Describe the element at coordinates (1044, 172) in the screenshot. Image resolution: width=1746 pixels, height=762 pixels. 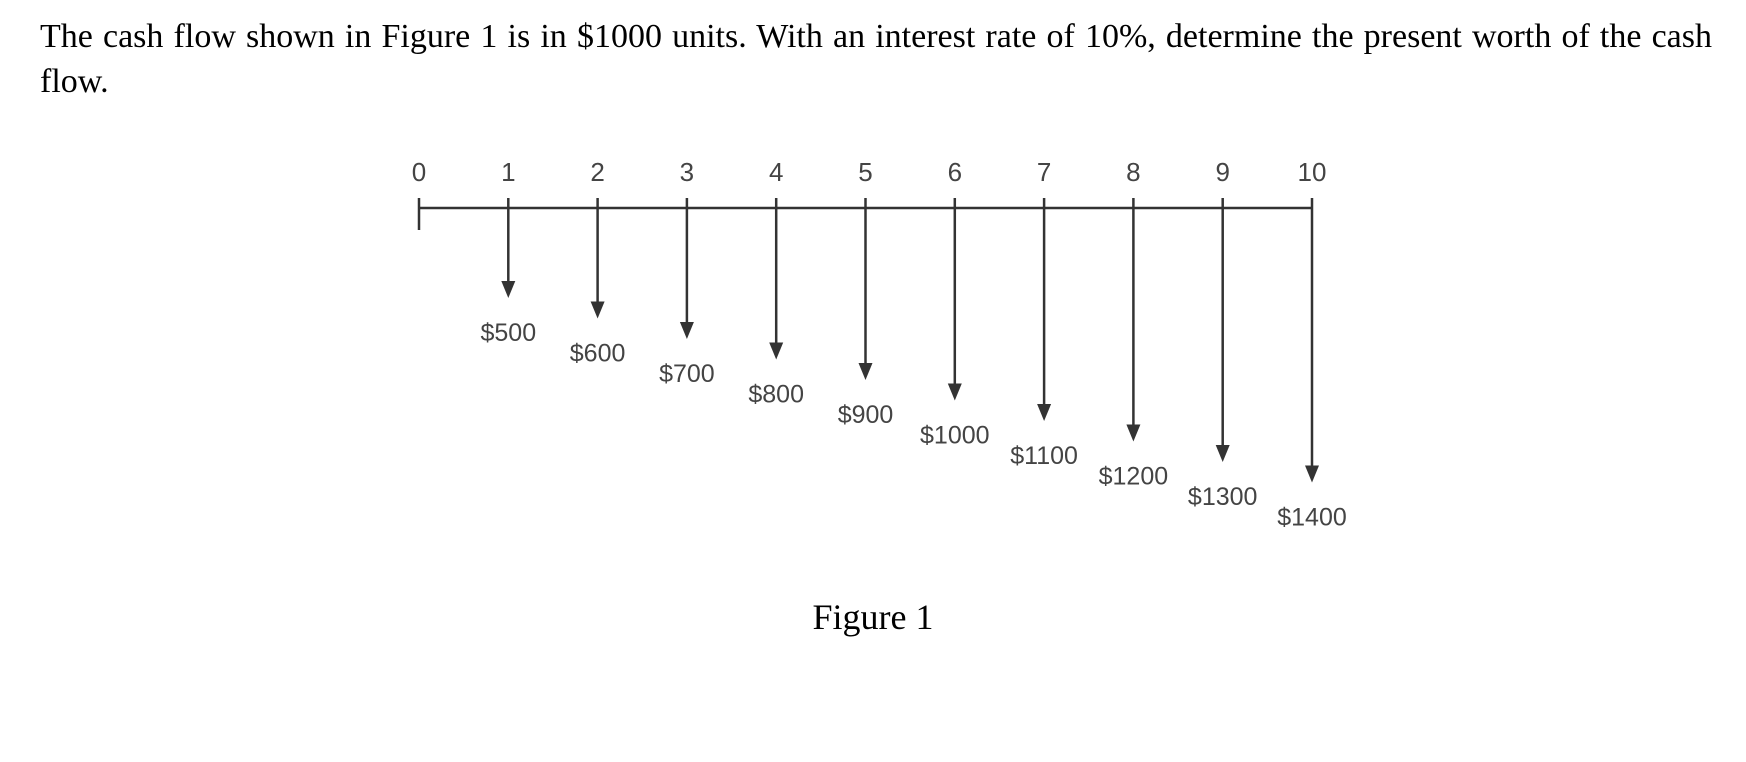
I see `period-label-7: 7` at that location.